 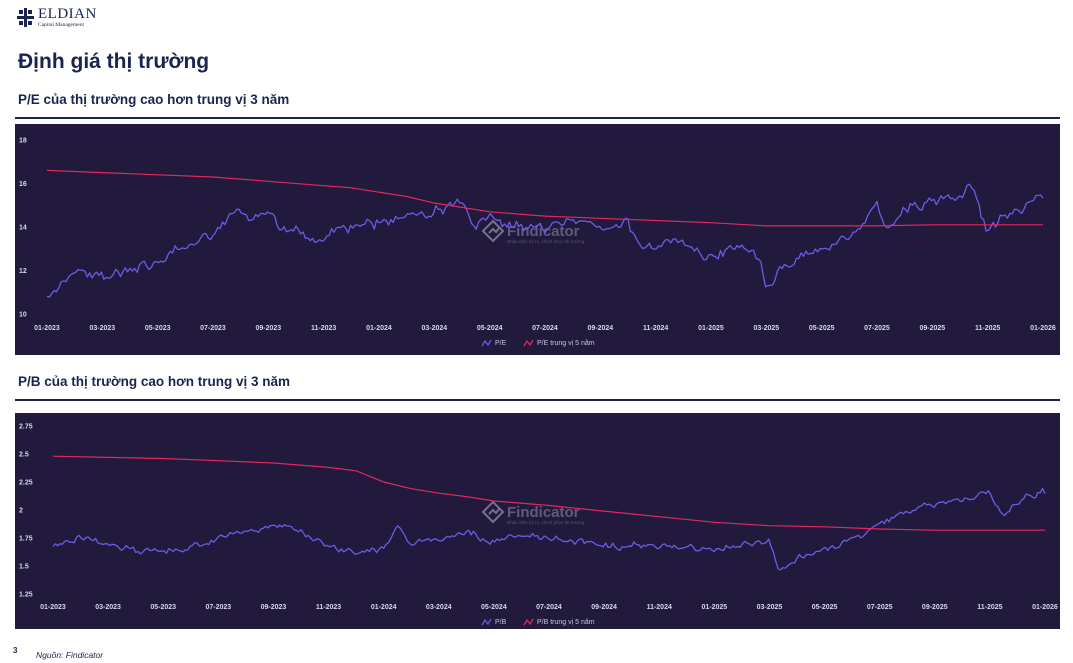 What do you see at coordinates (501, 343) in the screenshot?
I see `legend-label: P/E` at bounding box center [501, 343].